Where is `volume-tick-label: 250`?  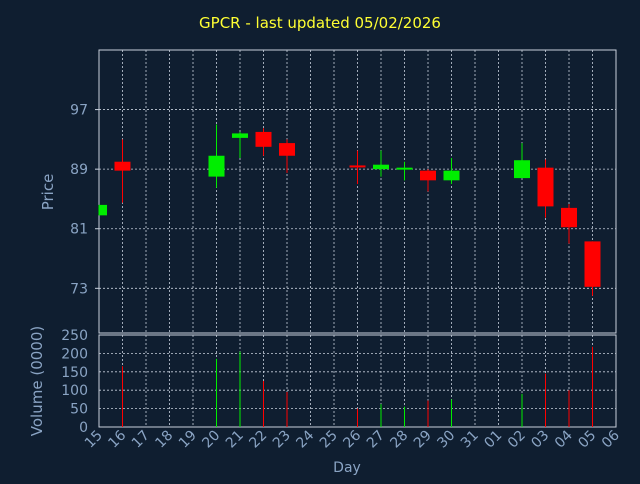
volume-tick-label: 250 is located at coordinates (74, 336).